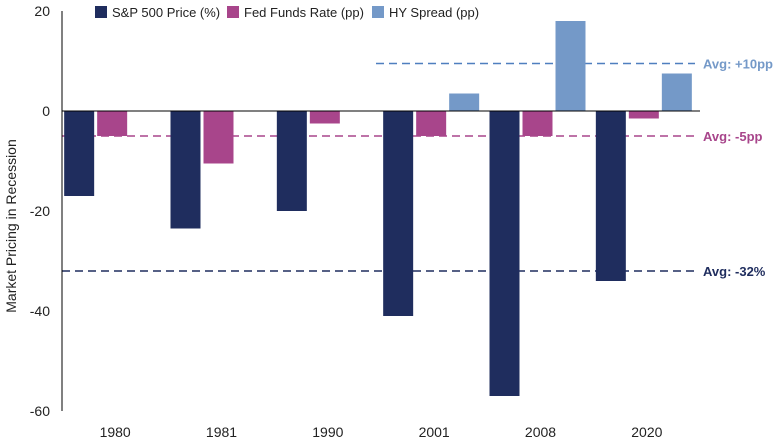 This screenshot has height=440, width=780. Describe the element at coordinates (115, 432) in the screenshot. I see `x-tick-label: 1980` at that location.